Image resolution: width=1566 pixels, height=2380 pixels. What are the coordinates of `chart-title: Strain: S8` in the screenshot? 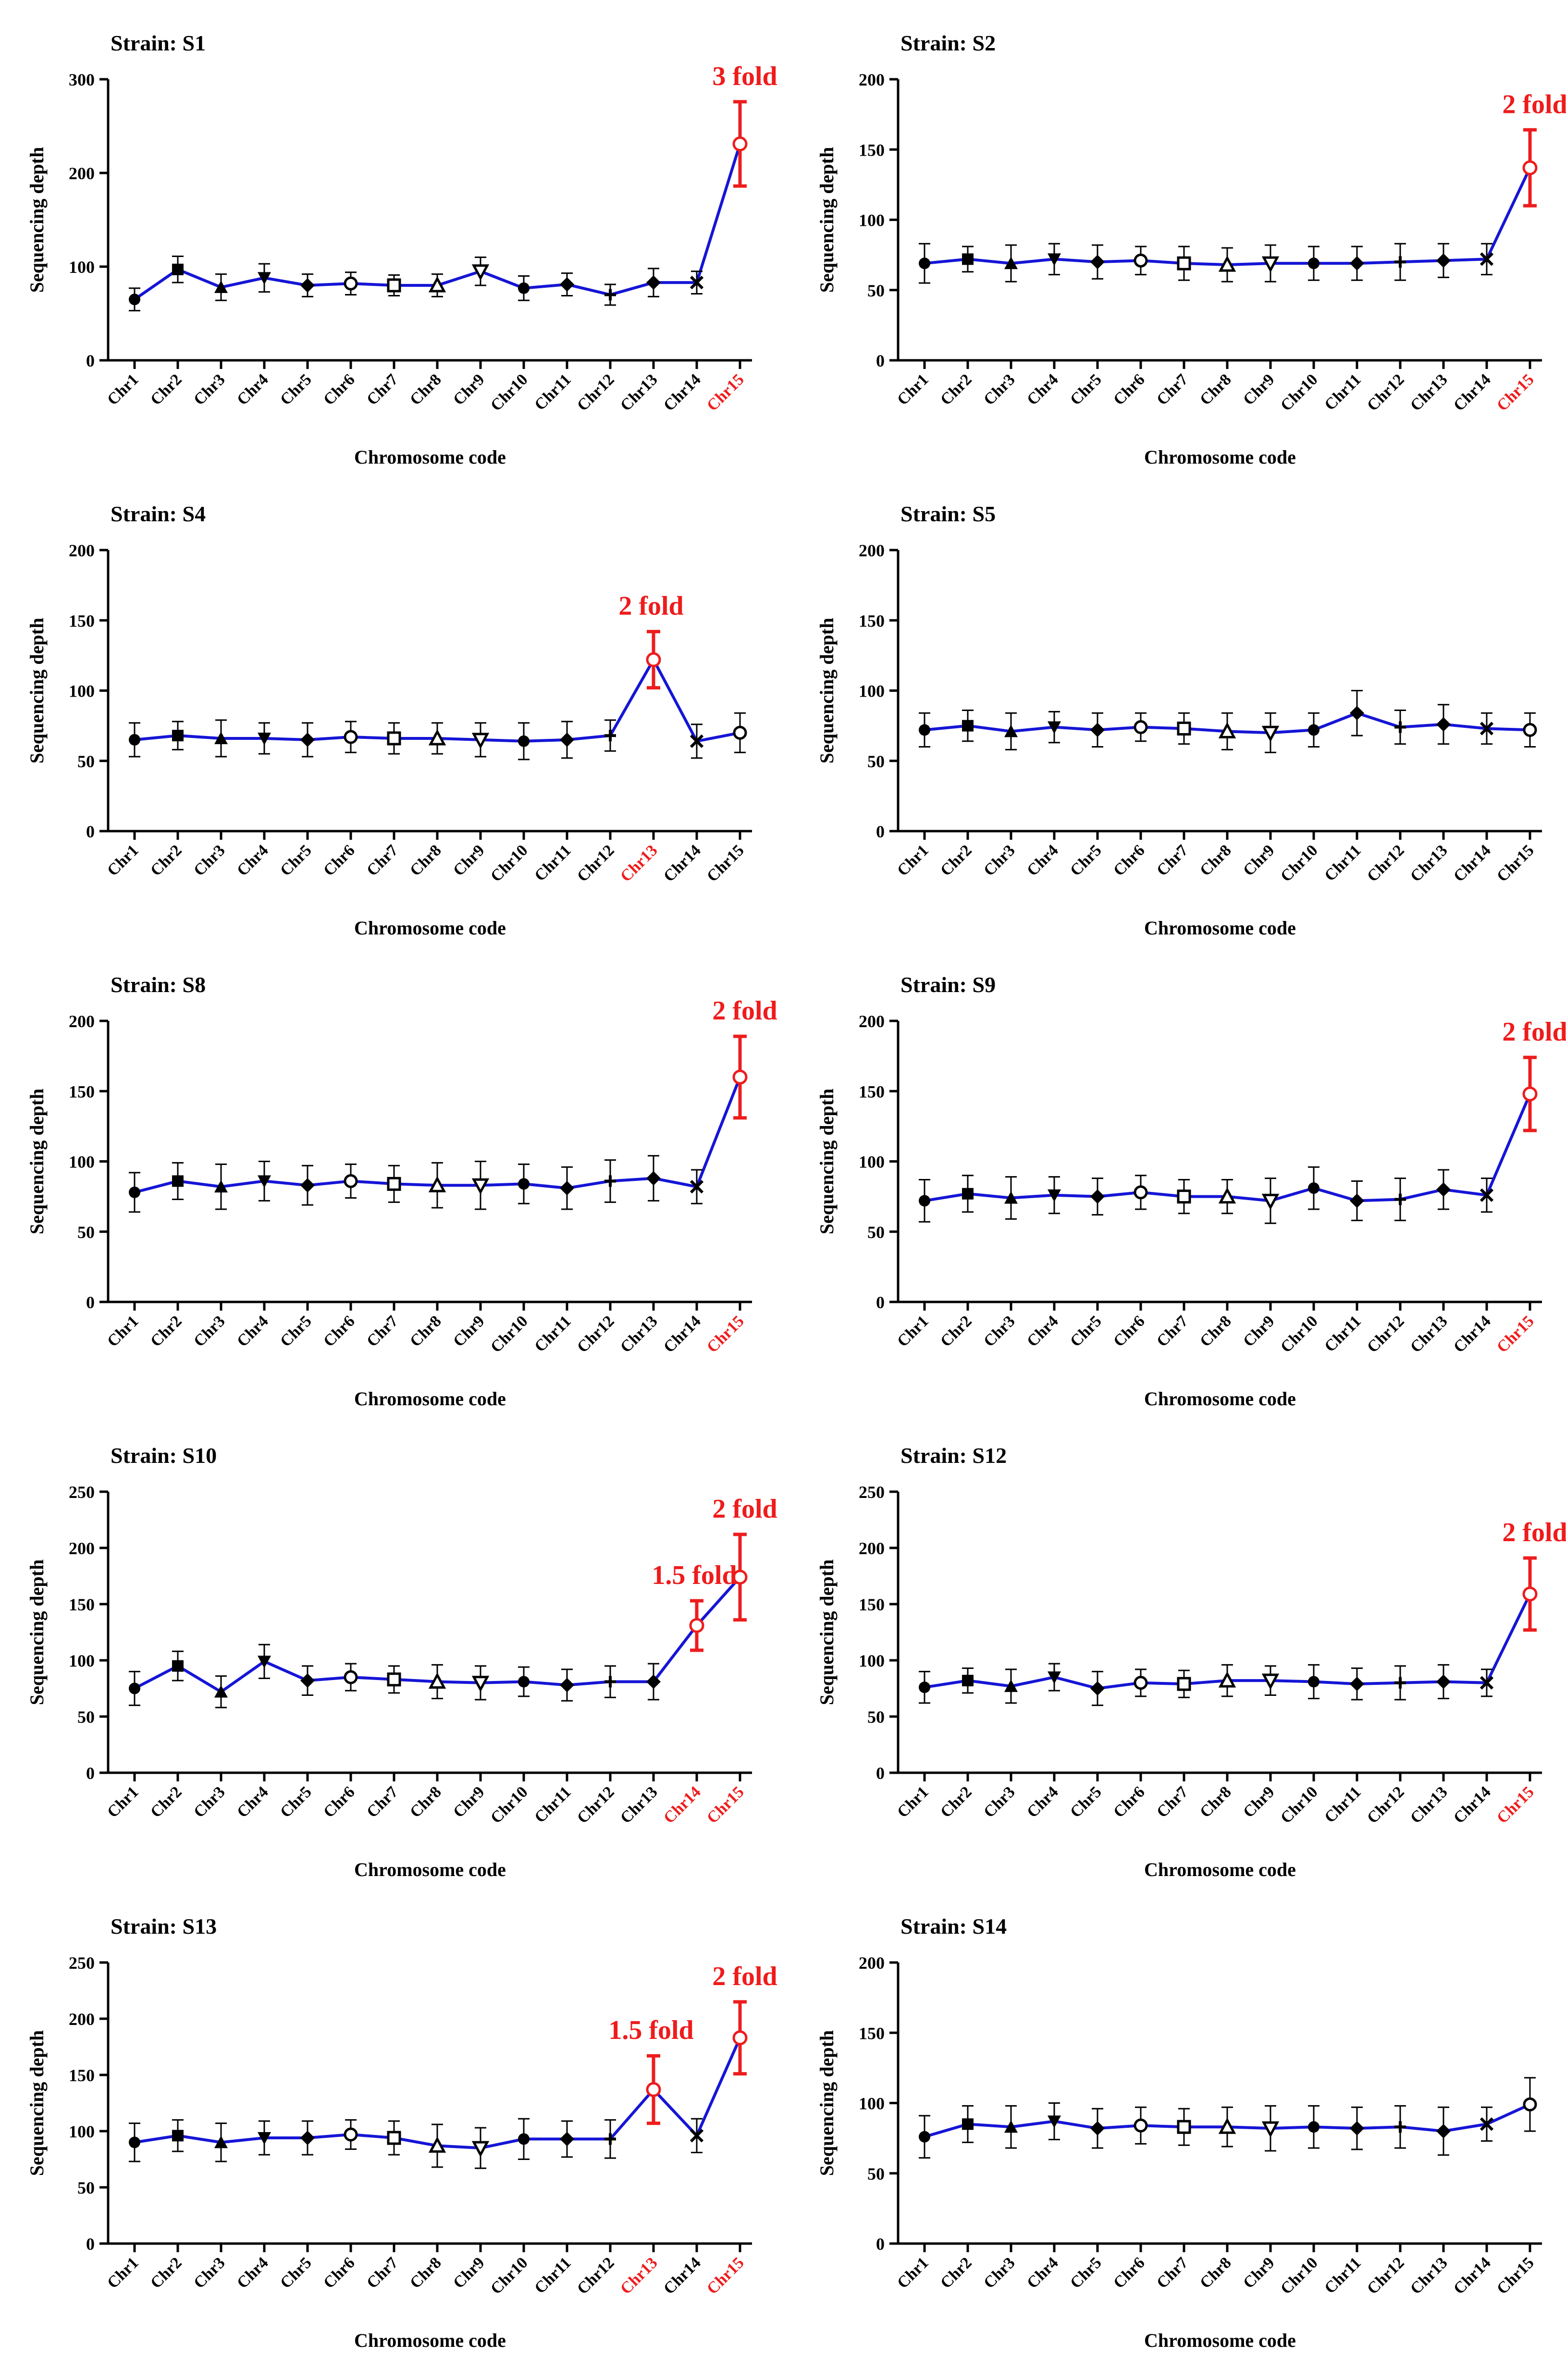 It's located at (158, 984).